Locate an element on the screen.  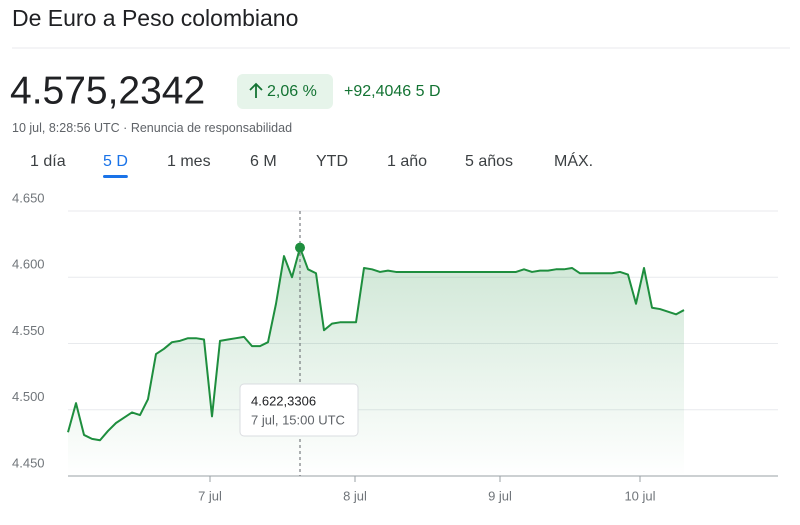
tab: 1 año is located at coordinates (407, 161).